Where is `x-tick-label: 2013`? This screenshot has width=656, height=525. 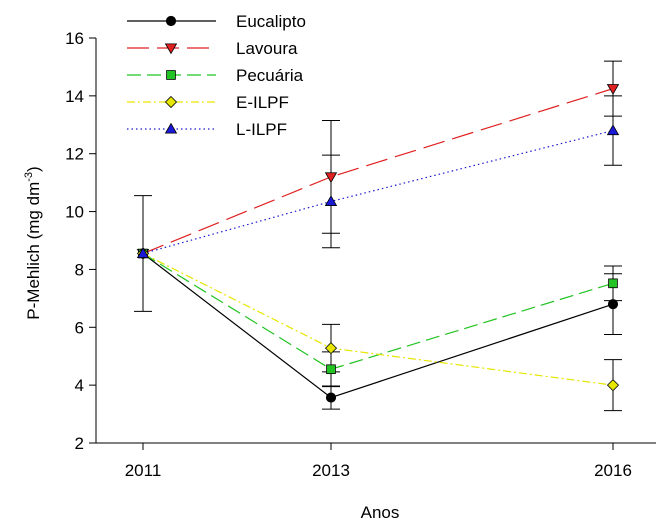
x-tick-label: 2013 is located at coordinates (331, 470).